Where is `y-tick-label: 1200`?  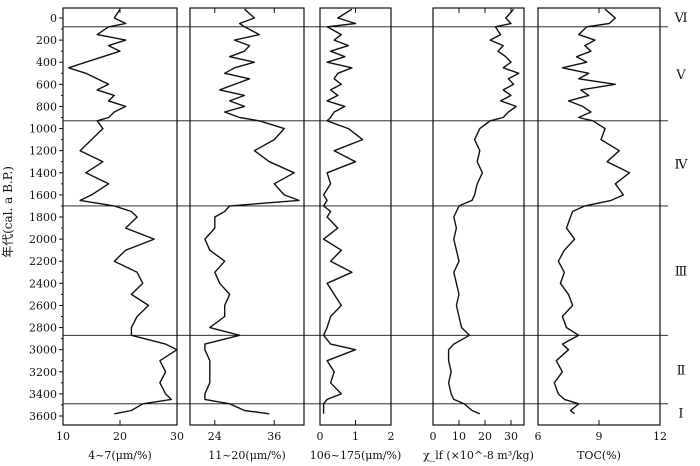
y-tick-label: 1200 is located at coordinates (43, 151).